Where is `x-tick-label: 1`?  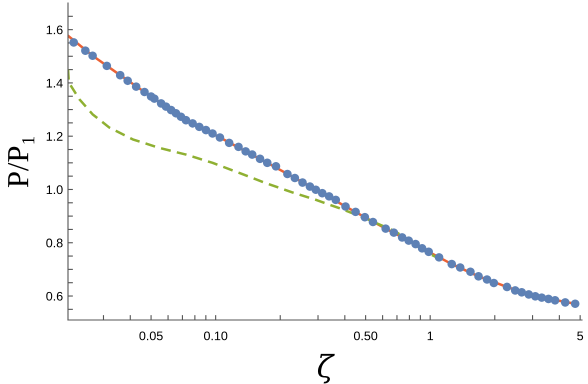 x-tick-label: 1 is located at coordinates (431, 336).